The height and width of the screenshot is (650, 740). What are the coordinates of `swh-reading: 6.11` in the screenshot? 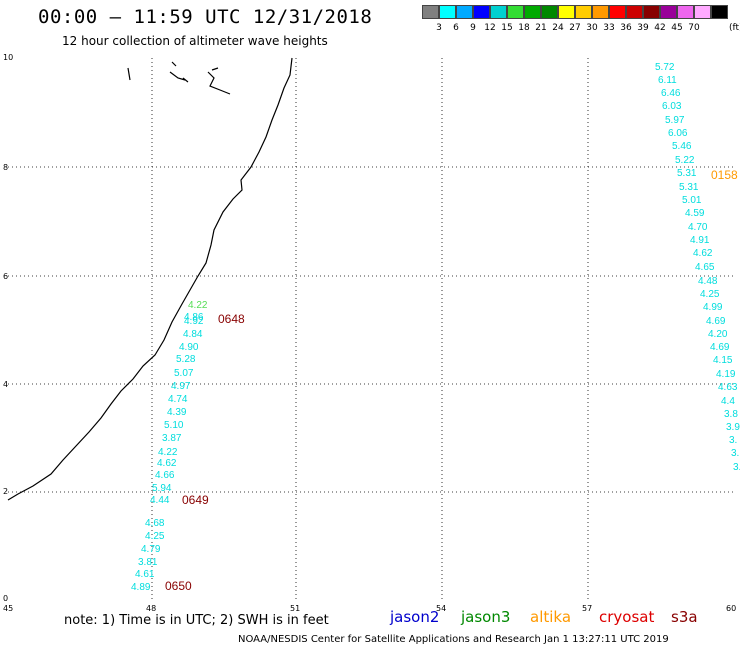 It's located at (667, 80).